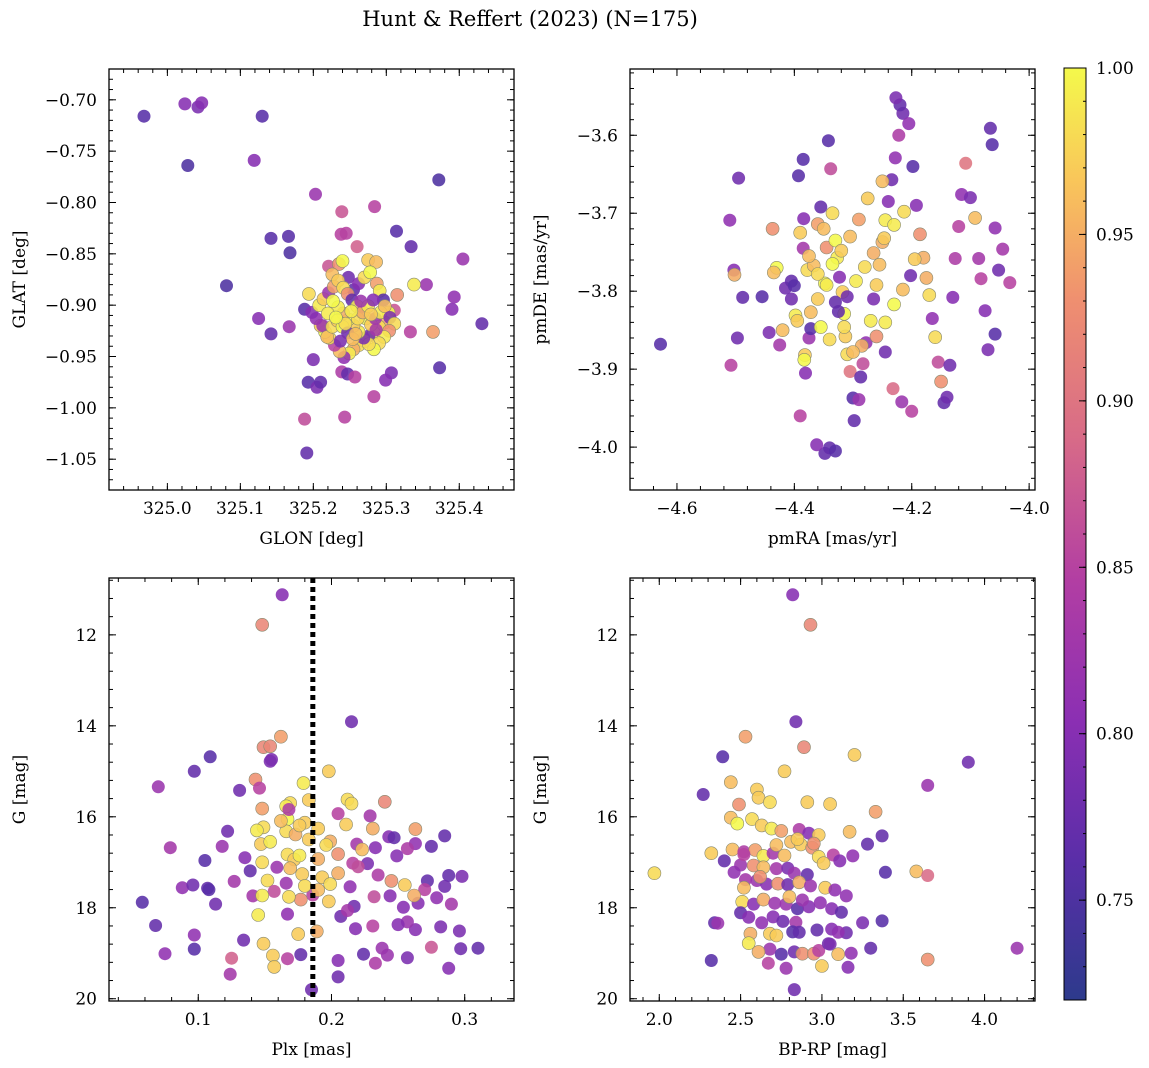 The height and width of the screenshot is (1068, 1149). Describe the element at coordinates (597, 214) in the screenshot. I see `y-tick-label: −3.7` at that location.